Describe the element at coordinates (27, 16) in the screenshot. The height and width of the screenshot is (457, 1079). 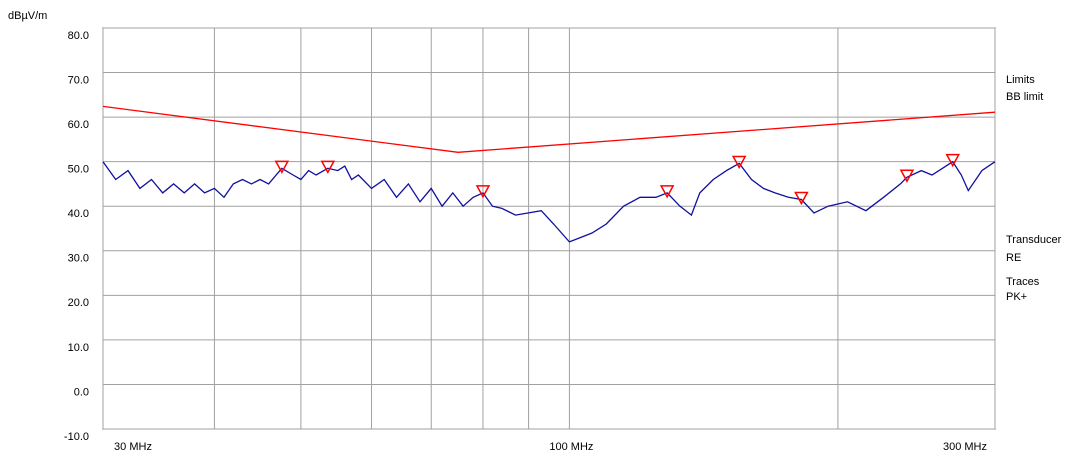
I see `y-axis-unit: dBµV/m` at that location.